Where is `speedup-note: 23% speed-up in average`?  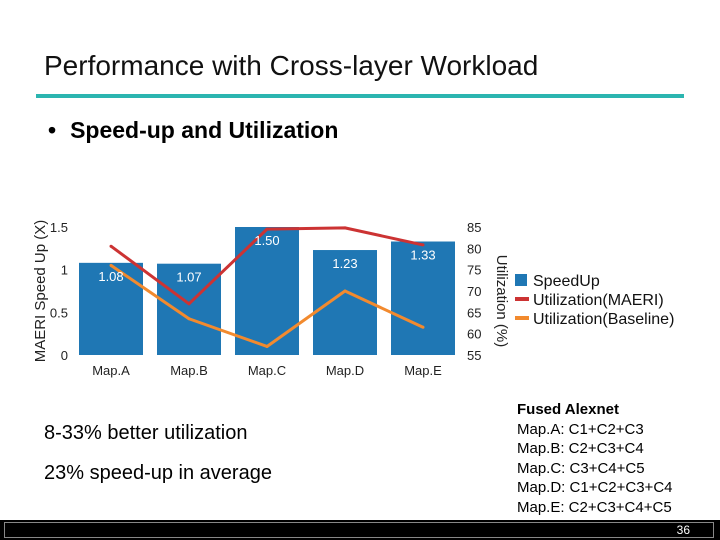
speedup-note: 23% speed-up in average is located at coordinates (158, 473).